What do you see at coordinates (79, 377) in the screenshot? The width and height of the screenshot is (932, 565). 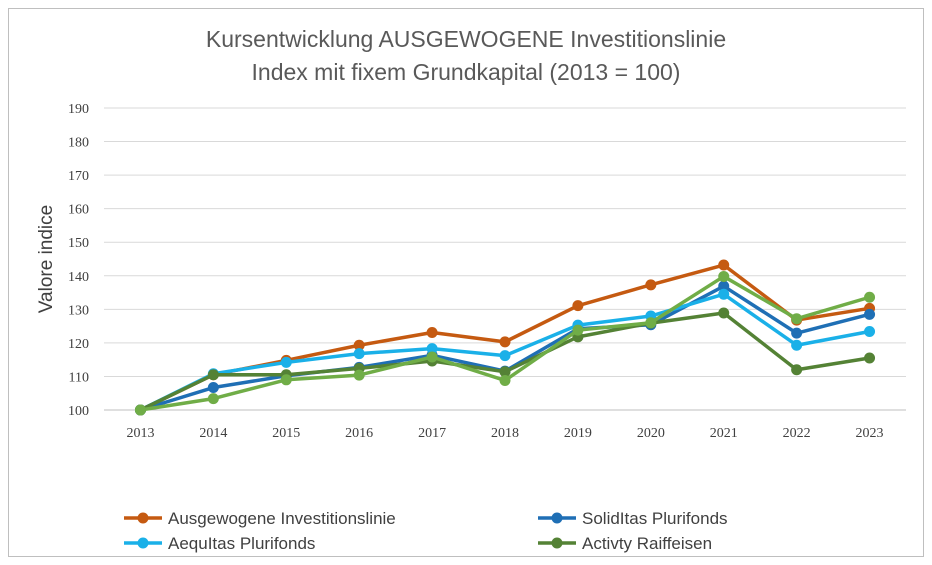 I see `y-tick-label: 110` at bounding box center [79, 377].